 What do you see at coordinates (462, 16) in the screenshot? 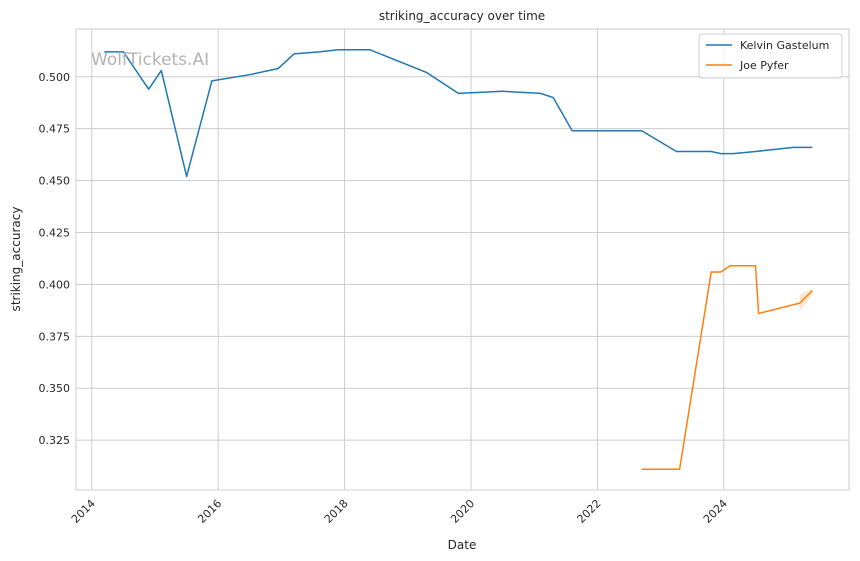
I see `chart-title: striking_accuracy over time` at bounding box center [462, 16].